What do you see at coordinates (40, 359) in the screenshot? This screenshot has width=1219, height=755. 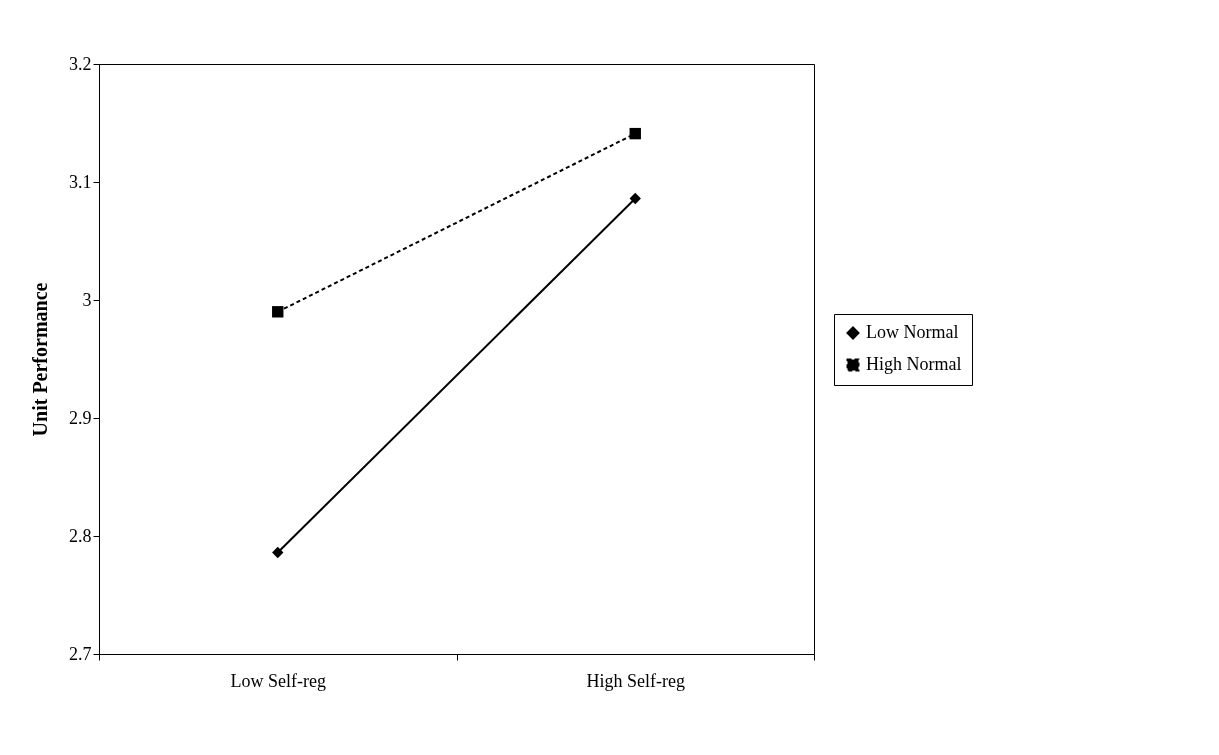 I see `y-axis-title: Unit Performance` at bounding box center [40, 359].